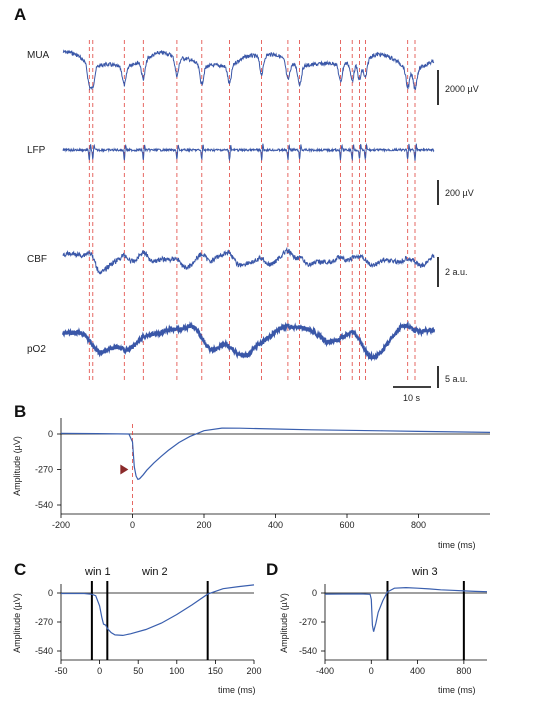  Describe the element at coordinates (36, 349) in the screenshot. I see `trace-label-po2: pO2` at that location.